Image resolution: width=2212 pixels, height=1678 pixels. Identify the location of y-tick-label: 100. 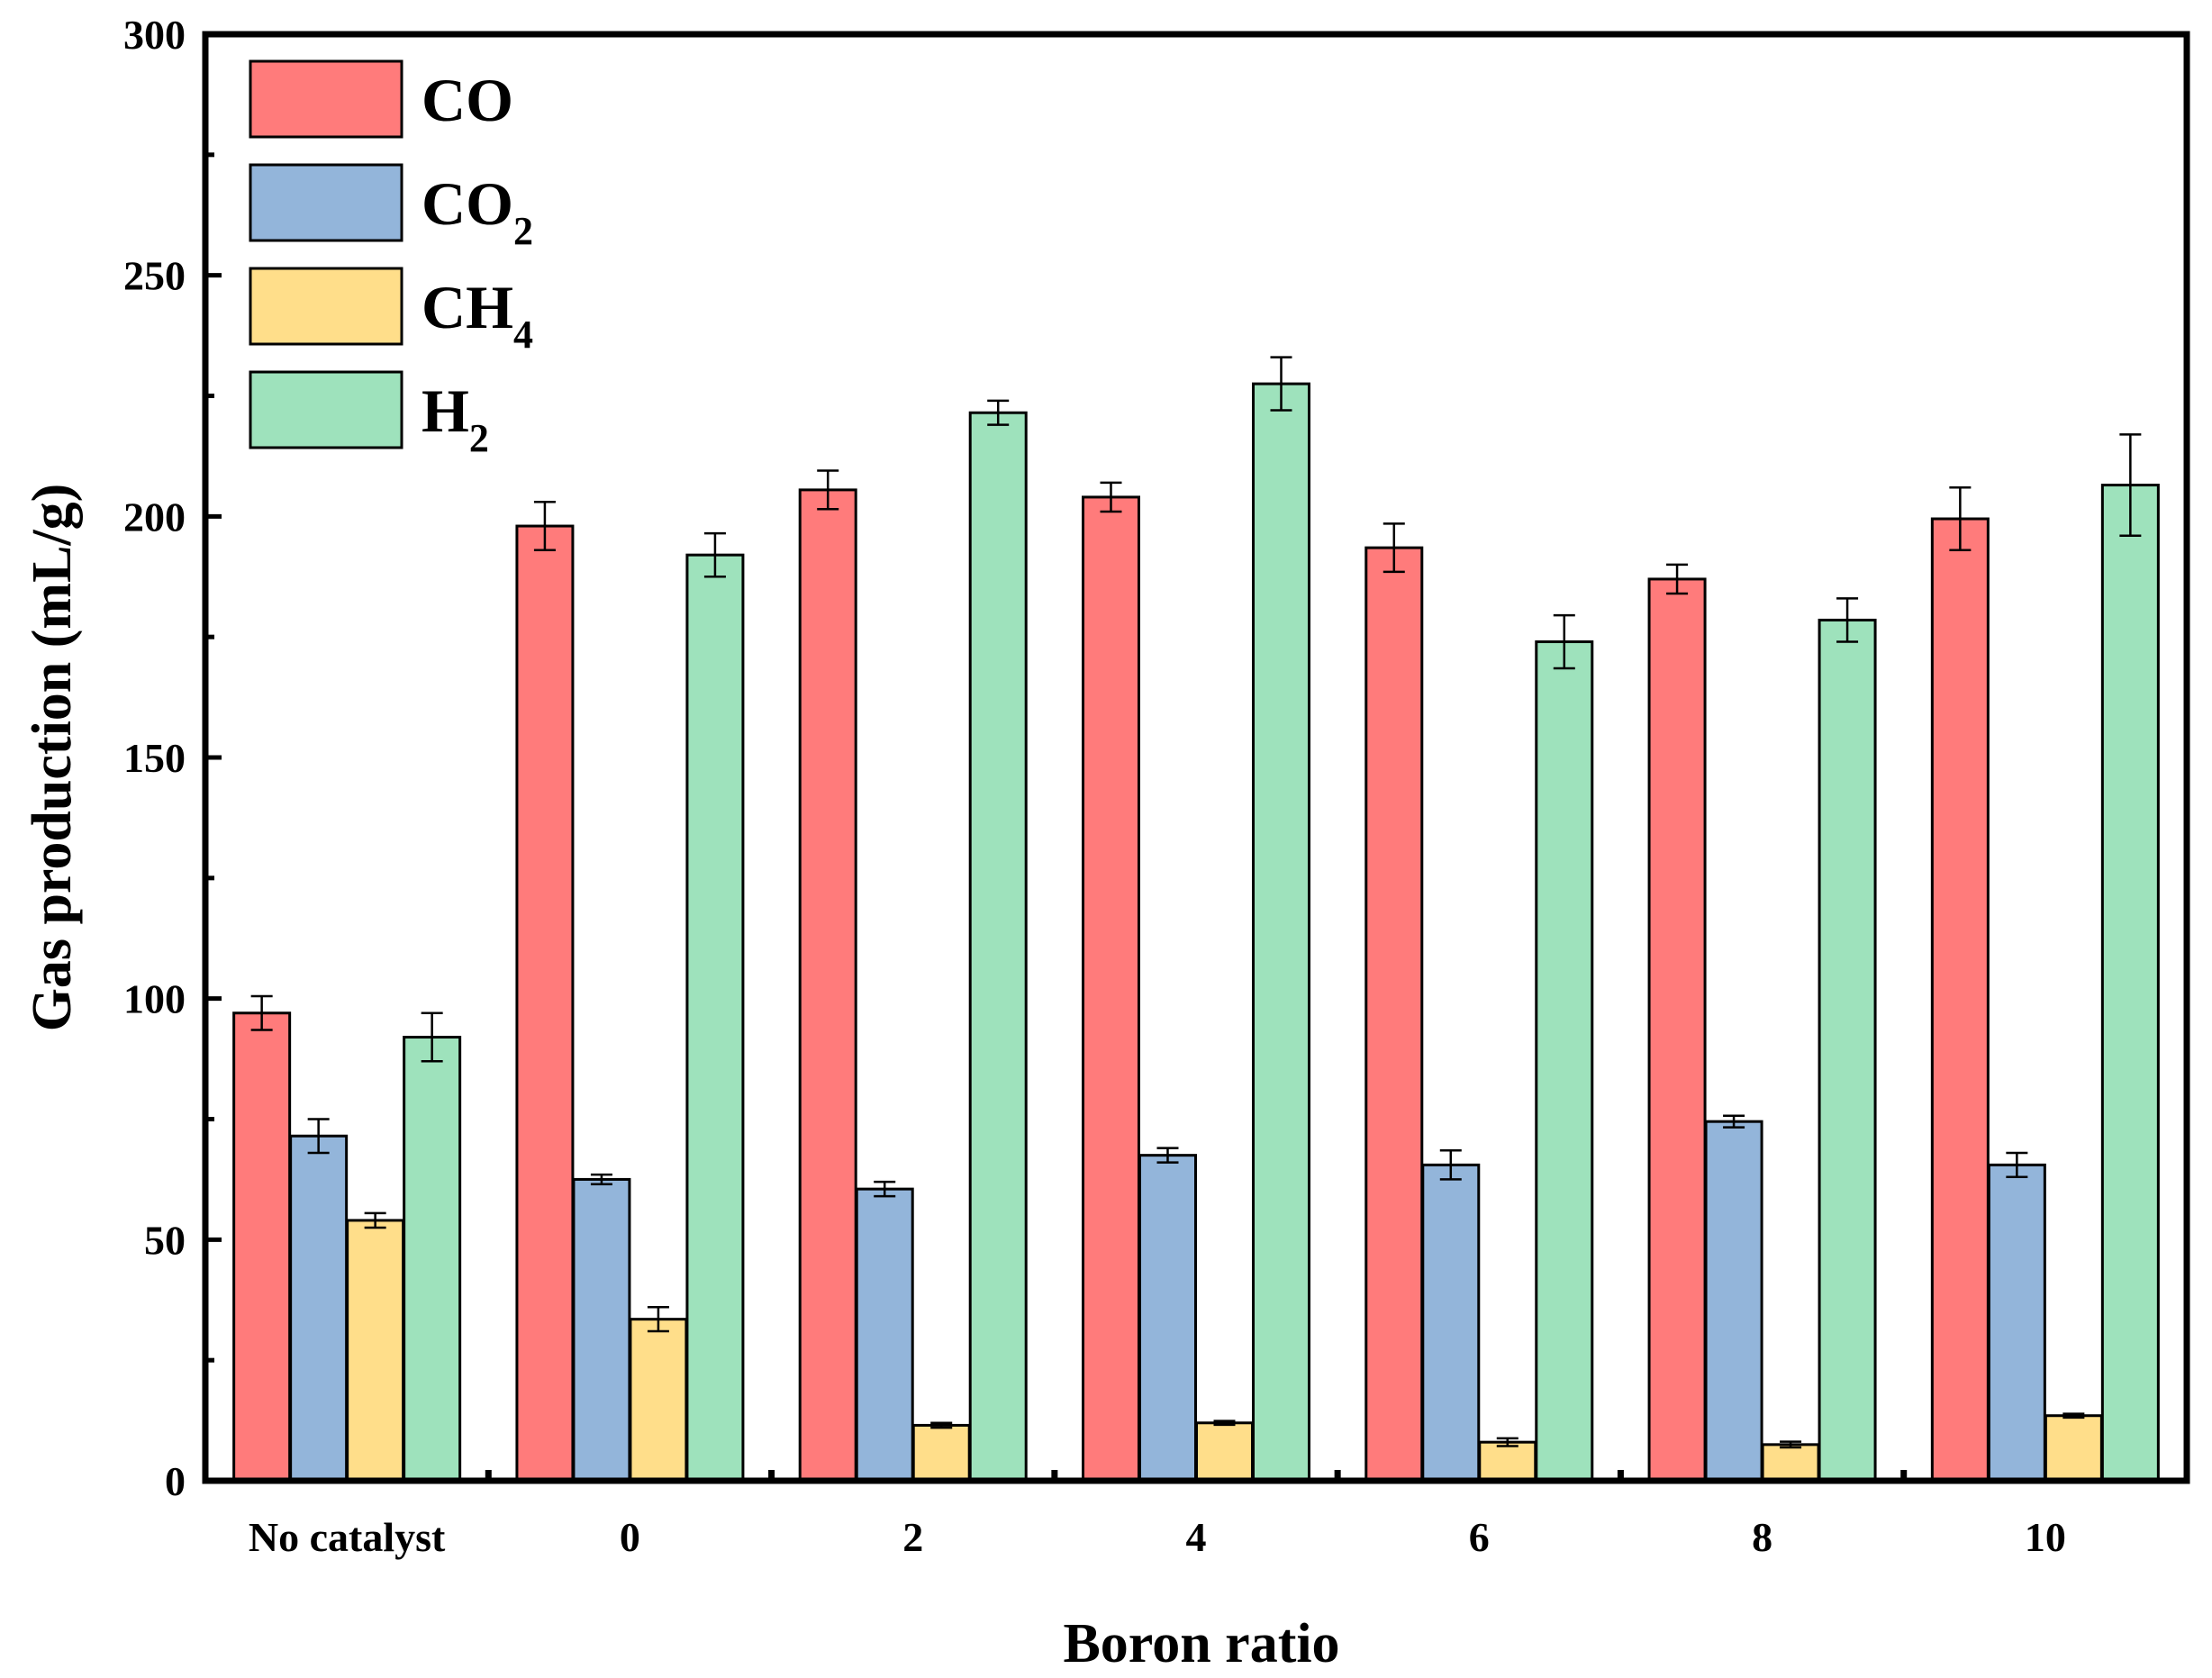
(154, 999).